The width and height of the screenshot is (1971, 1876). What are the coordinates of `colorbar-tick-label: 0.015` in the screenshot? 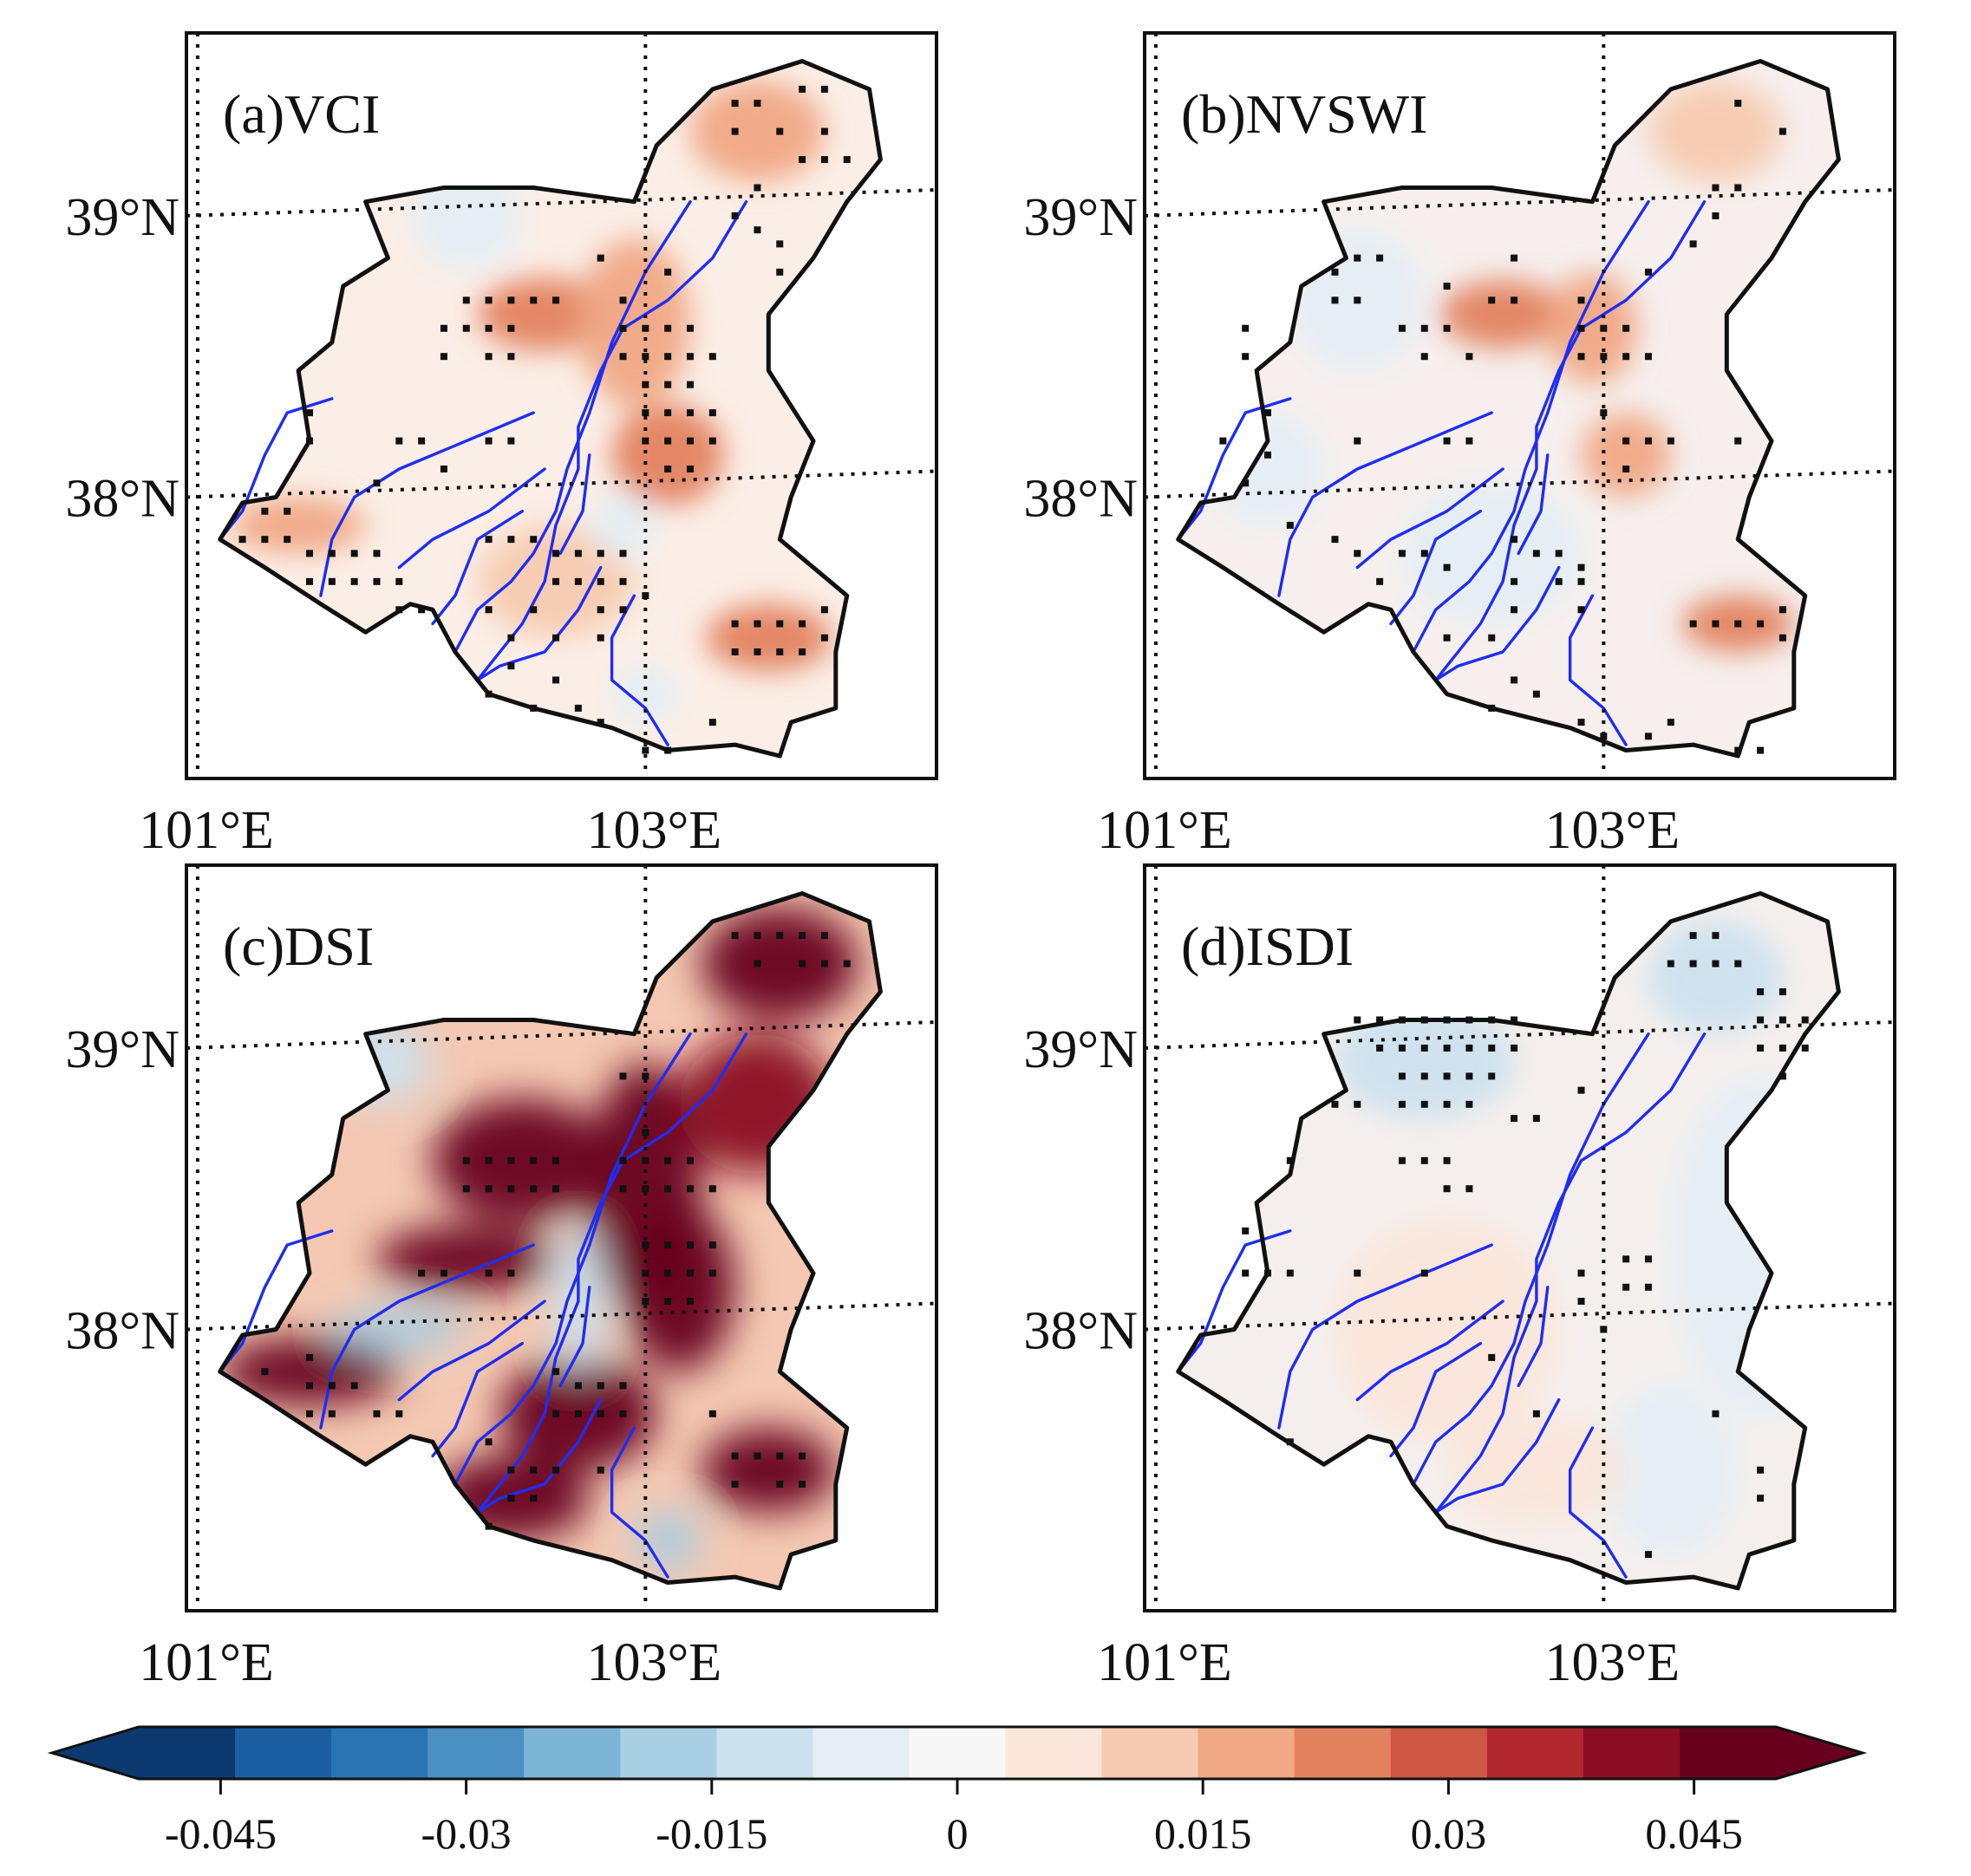 It's located at (1203, 1833).